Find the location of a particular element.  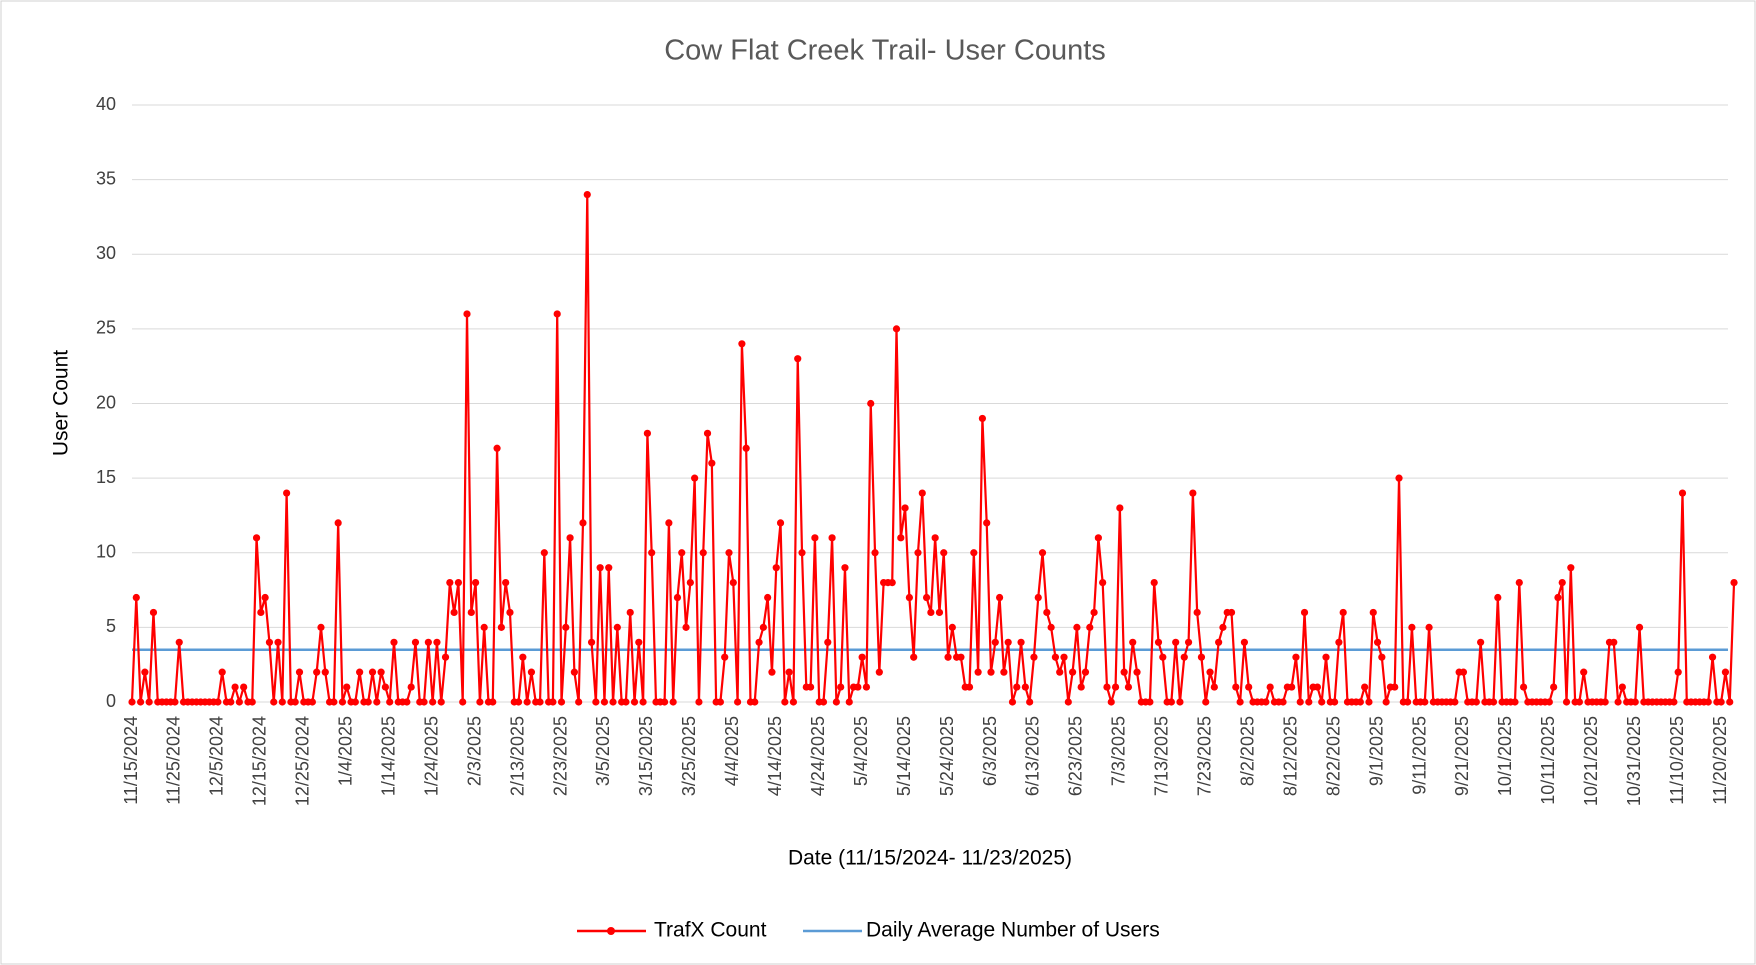

y-tick-label: 30 is located at coordinates (106, 253).